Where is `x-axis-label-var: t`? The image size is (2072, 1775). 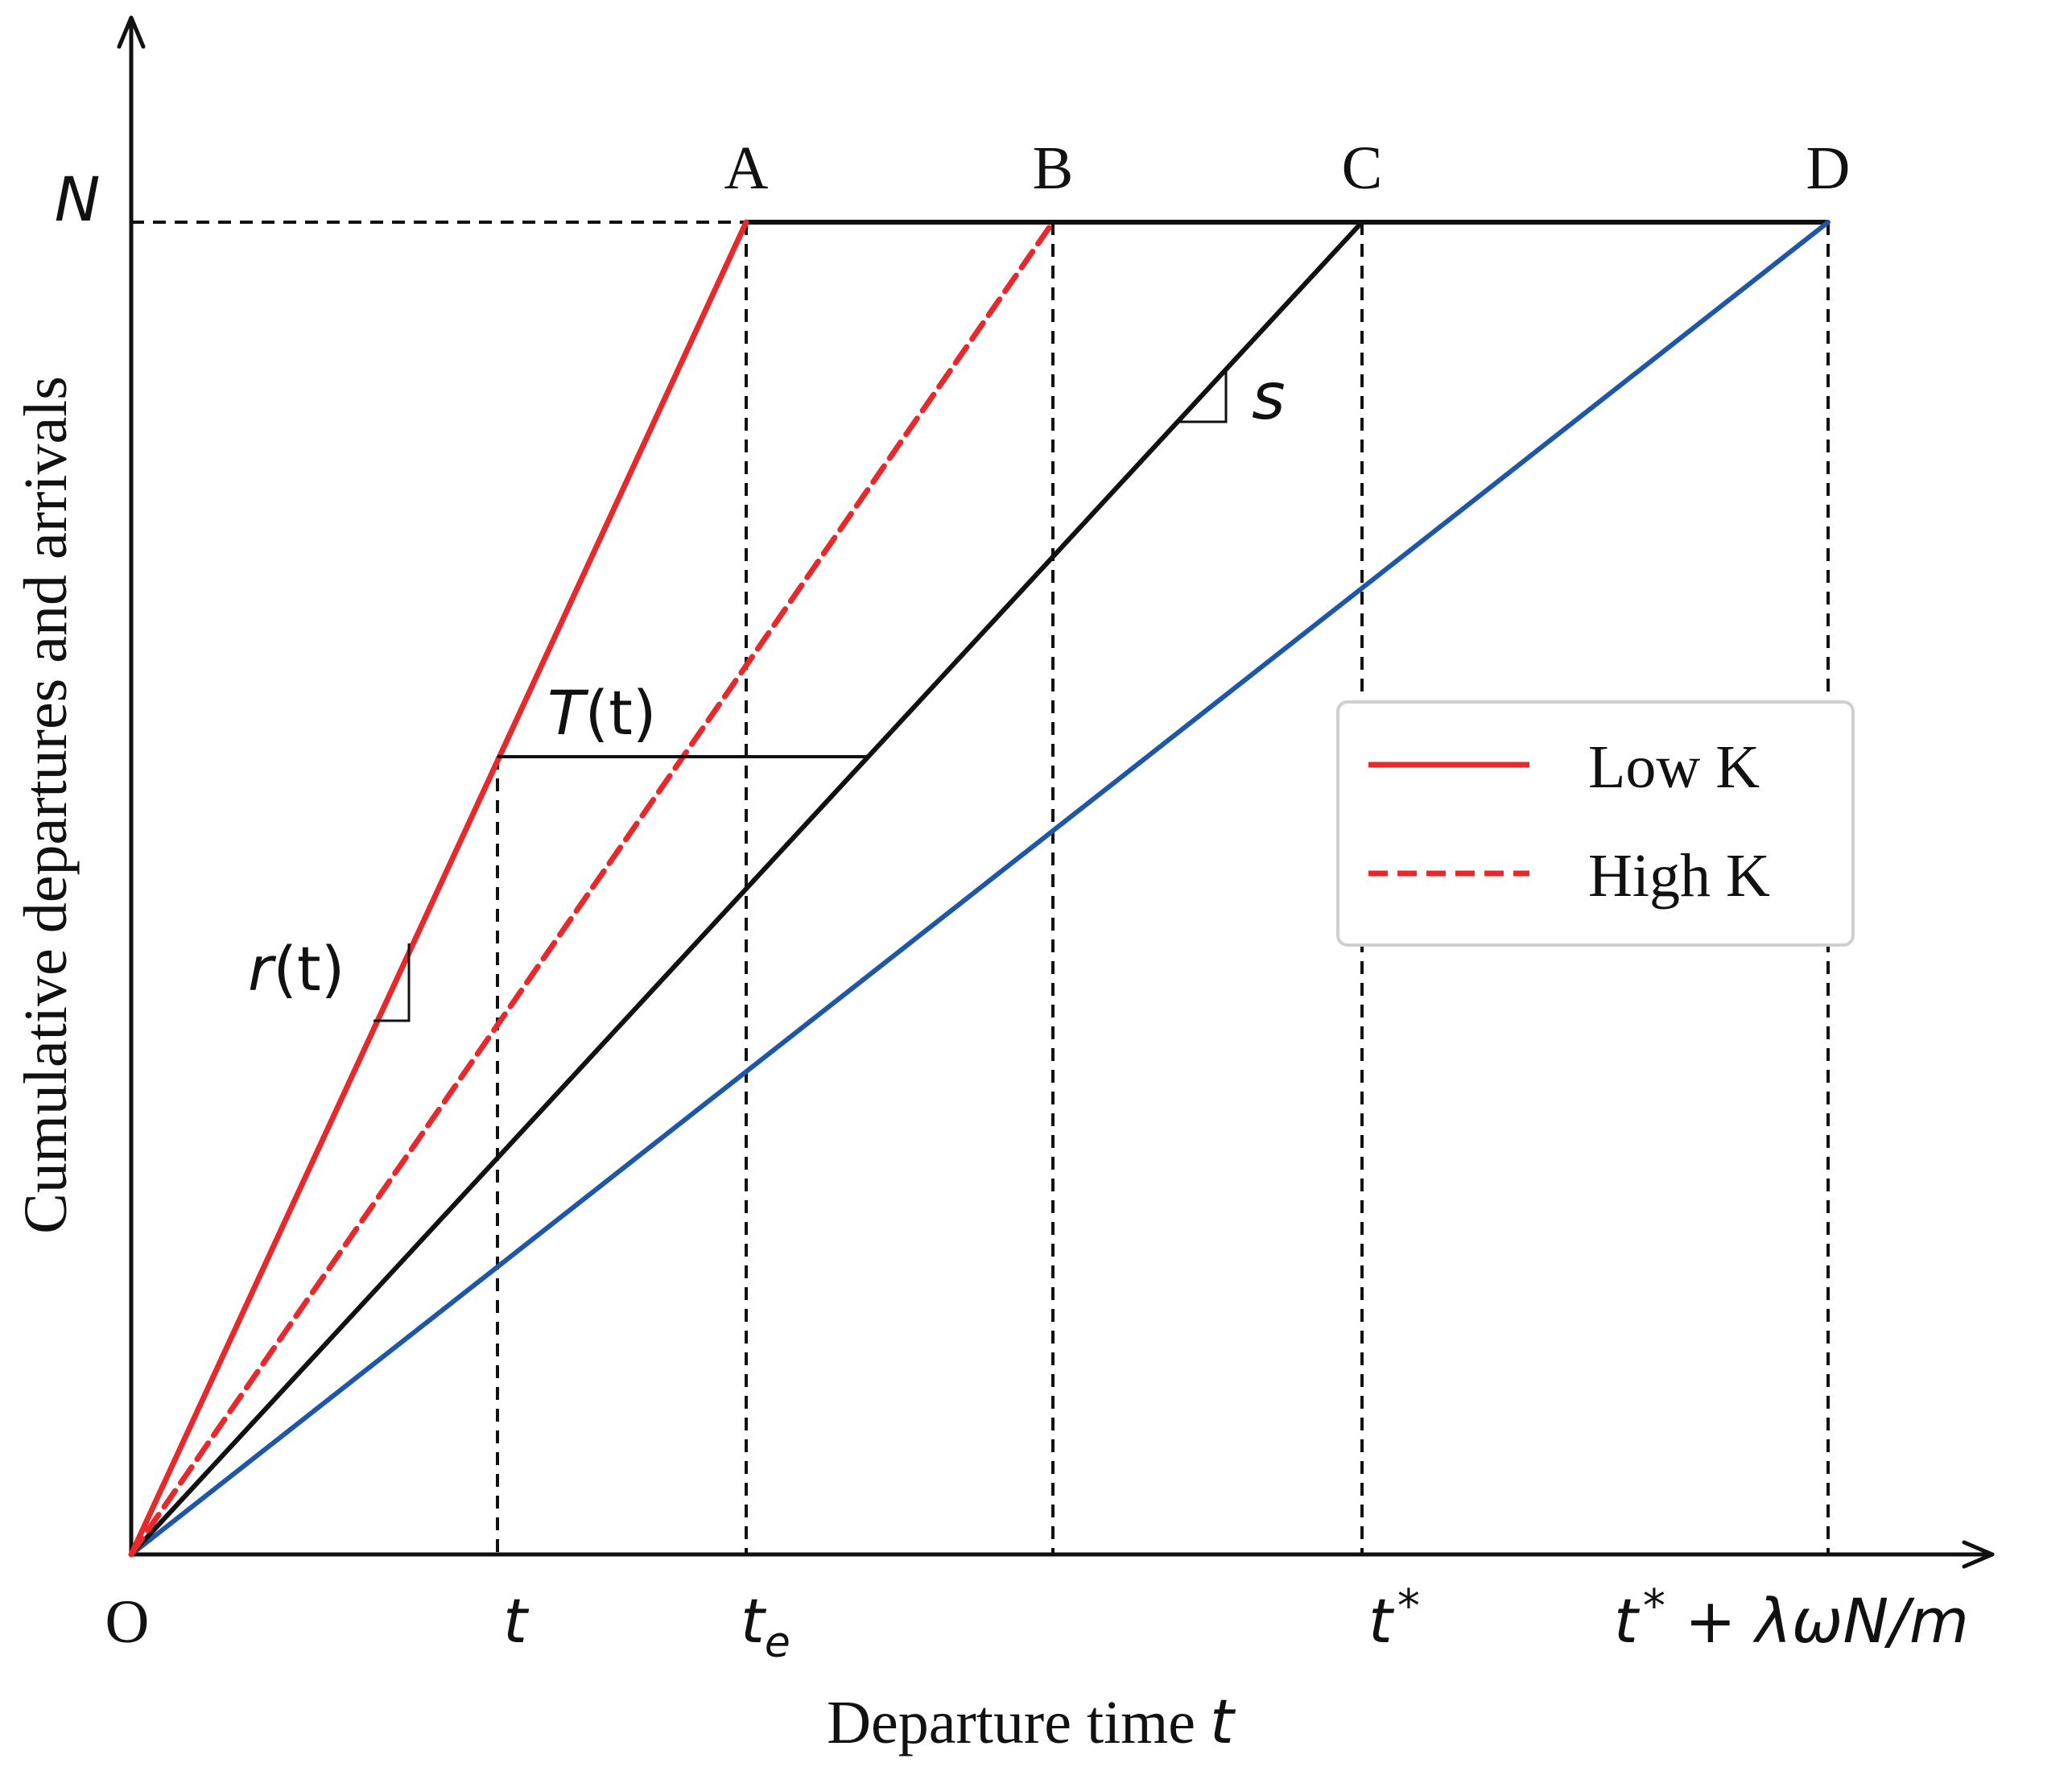
x-axis-label-var: t is located at coordinates (1223, 1722).